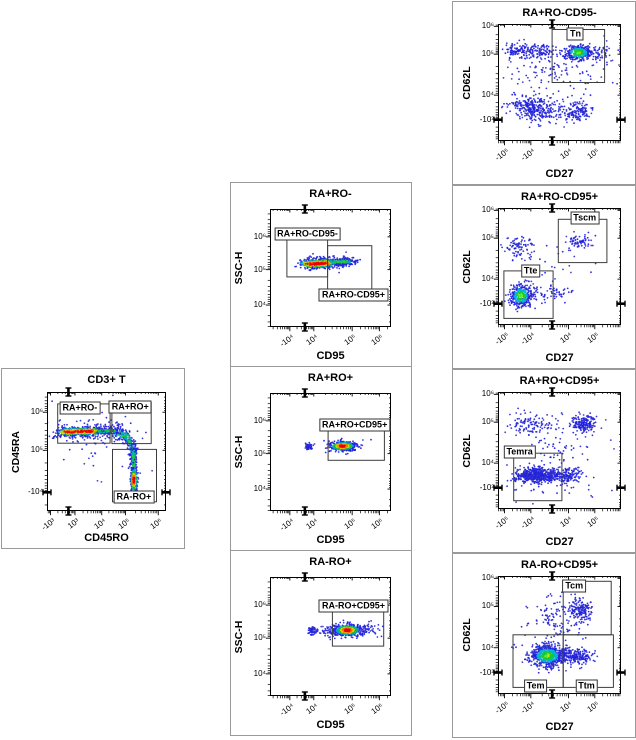 This screenshot has height=740, width=636. What do you see at coordinates (134, 497) in the screenshot?
I see `gate-label-RA-RO+: RA-RO+` at bounding box center [134, 497].